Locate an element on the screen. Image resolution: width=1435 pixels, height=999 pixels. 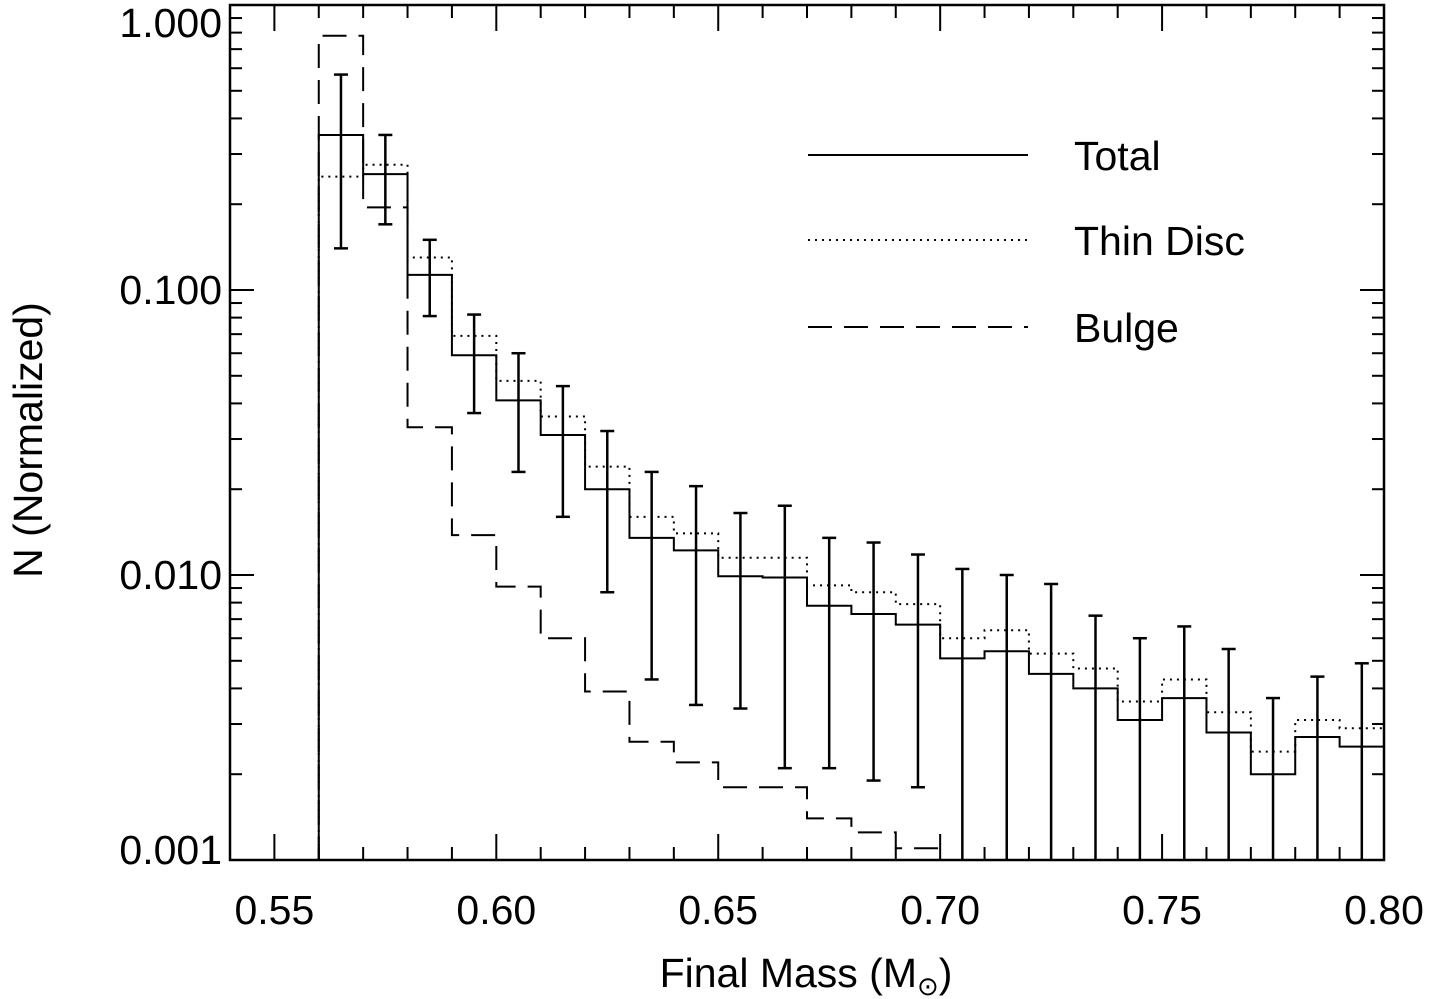
y-axis-title: N (Normalized) is located at coordinates (28, 440).